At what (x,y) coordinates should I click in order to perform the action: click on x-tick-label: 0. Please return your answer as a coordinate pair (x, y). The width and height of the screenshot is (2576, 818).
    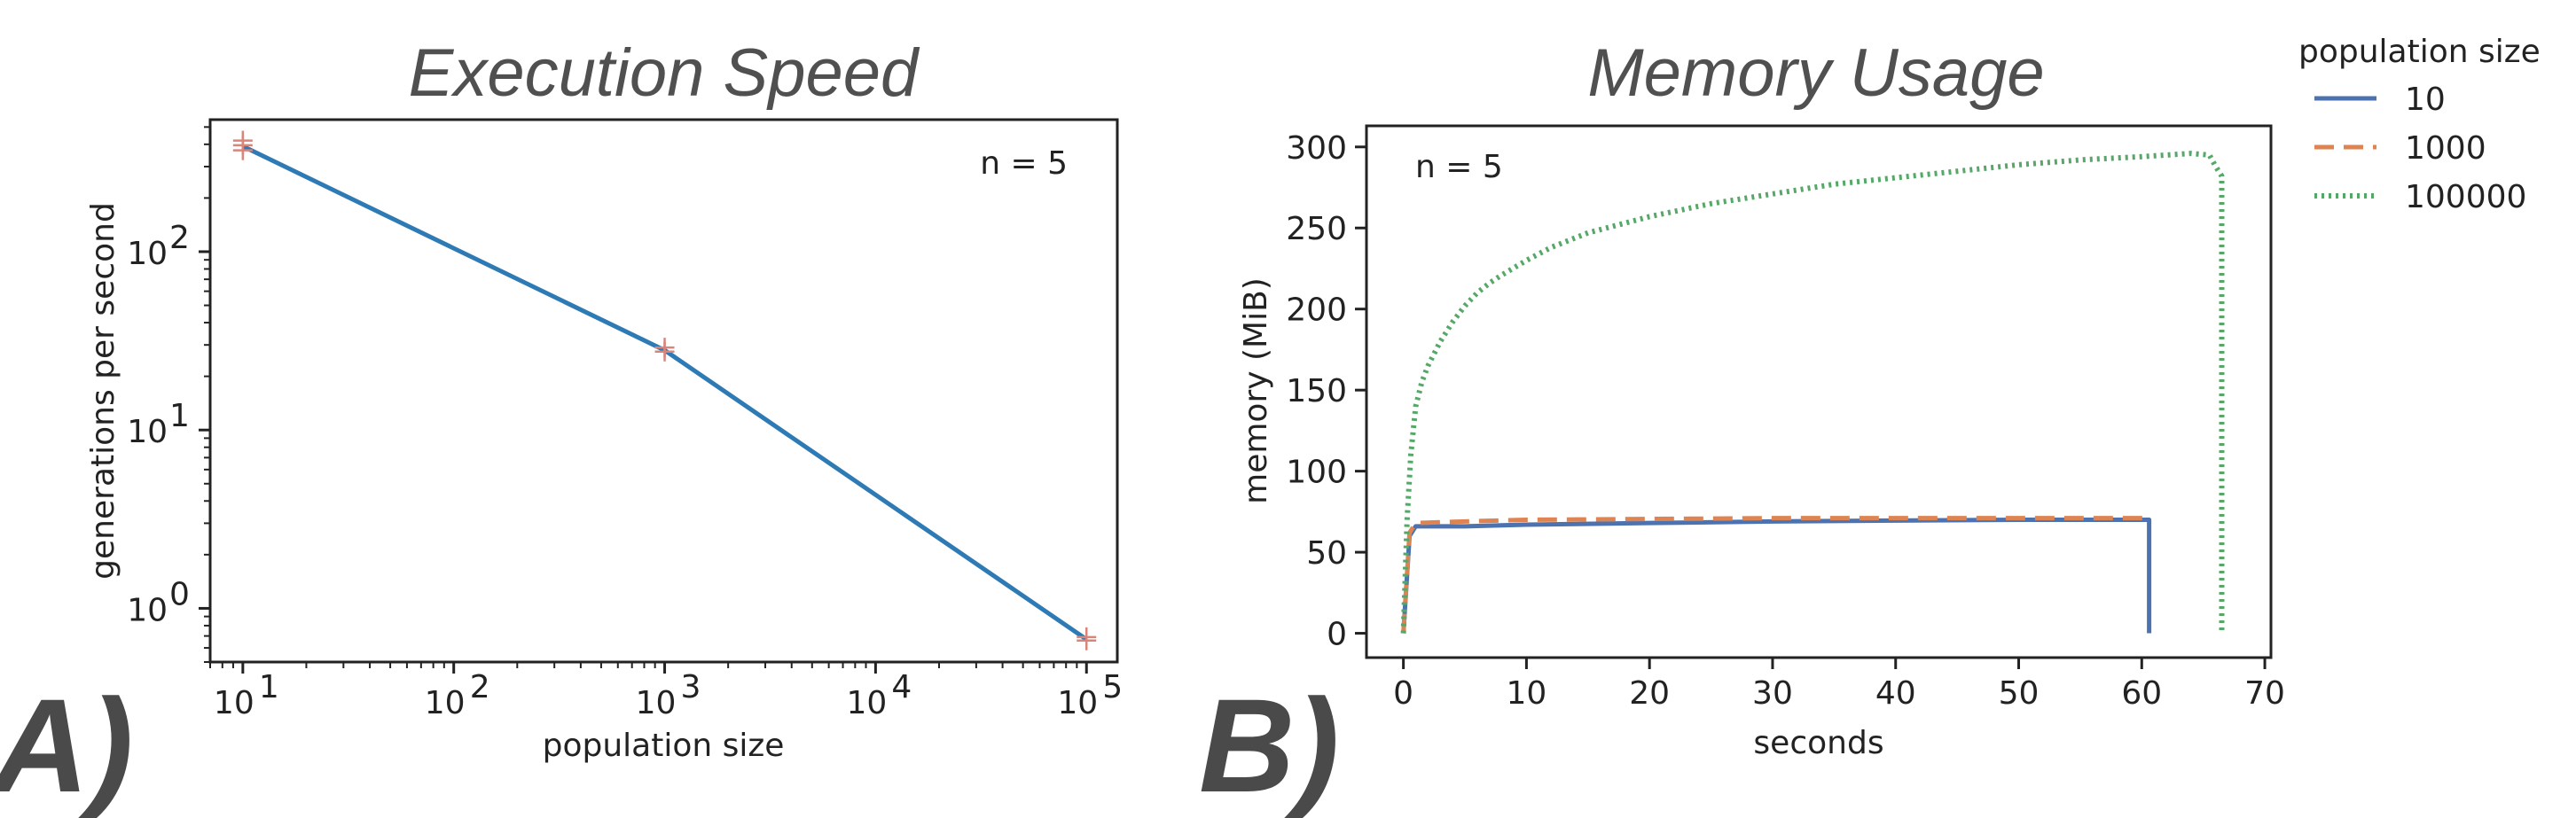
    Looking at the image, I should click on (1403, 693).